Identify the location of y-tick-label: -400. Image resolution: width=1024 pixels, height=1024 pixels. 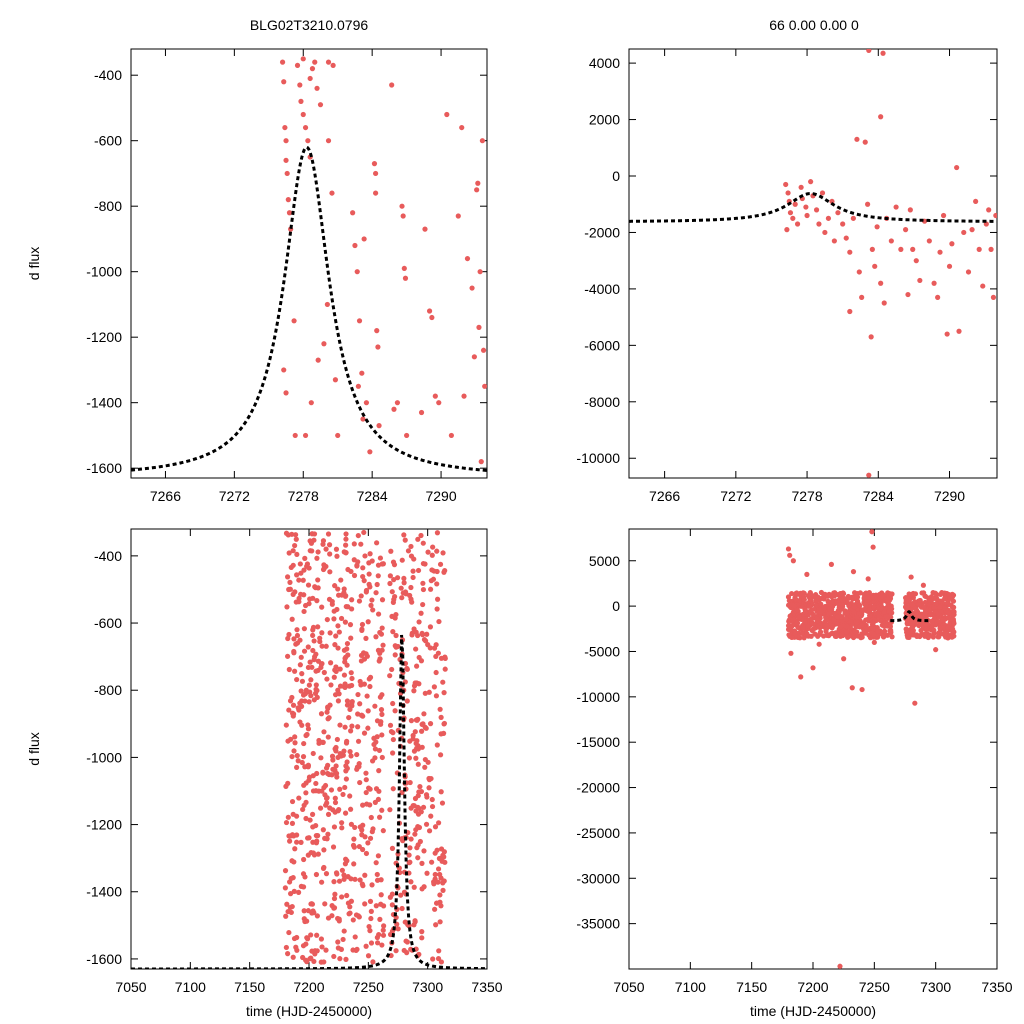
(108, 75).